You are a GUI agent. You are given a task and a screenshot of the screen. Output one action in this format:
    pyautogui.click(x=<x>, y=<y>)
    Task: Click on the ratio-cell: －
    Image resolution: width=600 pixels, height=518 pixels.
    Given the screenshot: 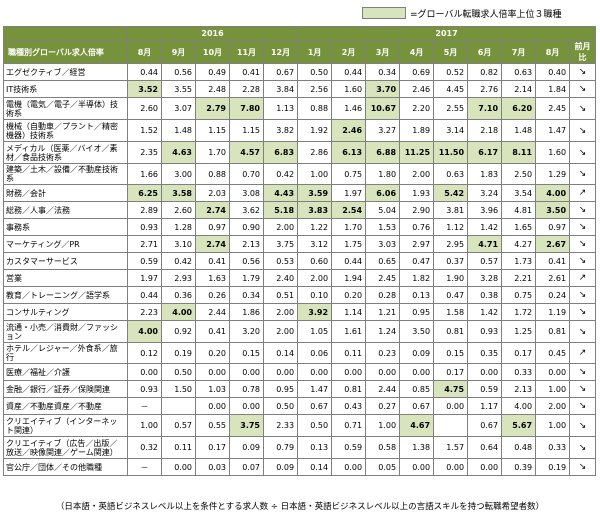 What is the action you would take?
    pyautogui.click(x=144, y=406)
    